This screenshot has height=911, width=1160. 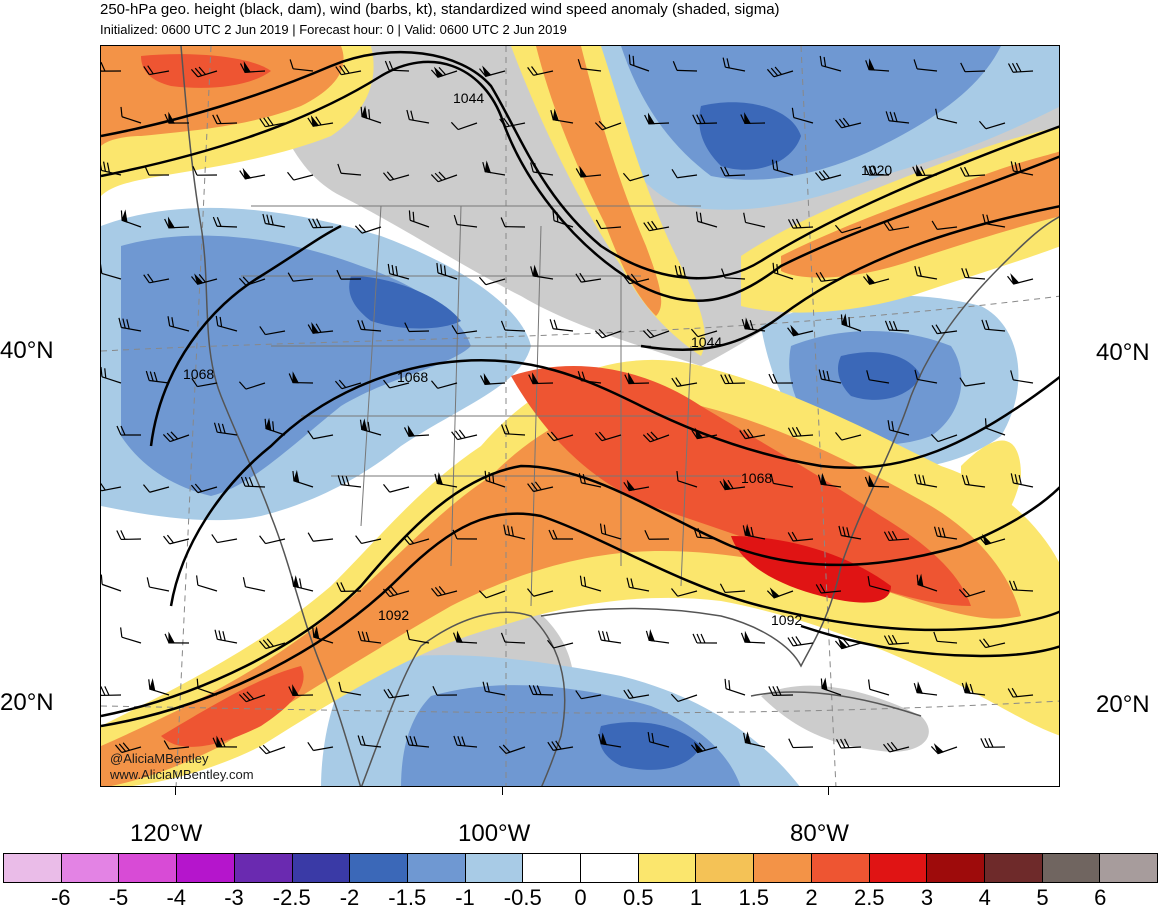 What do you see at coordinates (412, 377) in the screenshot?
I see `contour-label: 1068` at bounding box center [412, 377].